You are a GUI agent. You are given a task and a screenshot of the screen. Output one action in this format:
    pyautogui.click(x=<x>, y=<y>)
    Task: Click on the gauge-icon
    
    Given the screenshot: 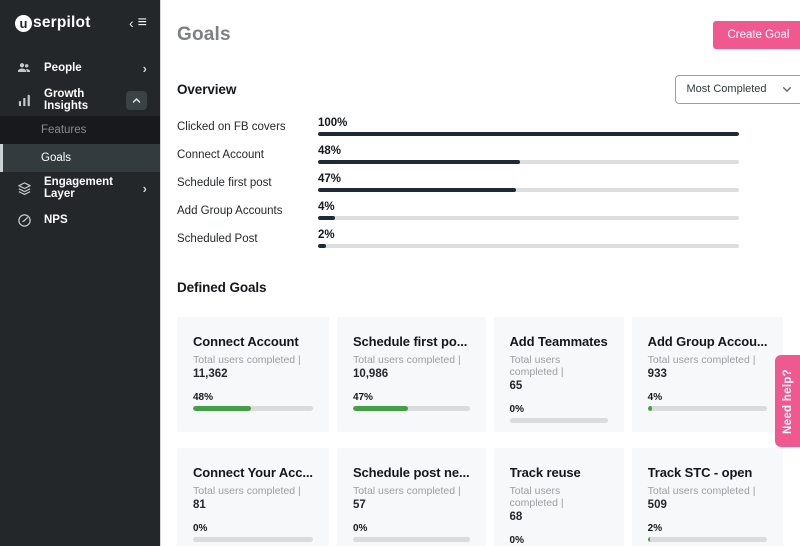 What is the action you would take?
    pyautogui.click(x=24, y=220)
    